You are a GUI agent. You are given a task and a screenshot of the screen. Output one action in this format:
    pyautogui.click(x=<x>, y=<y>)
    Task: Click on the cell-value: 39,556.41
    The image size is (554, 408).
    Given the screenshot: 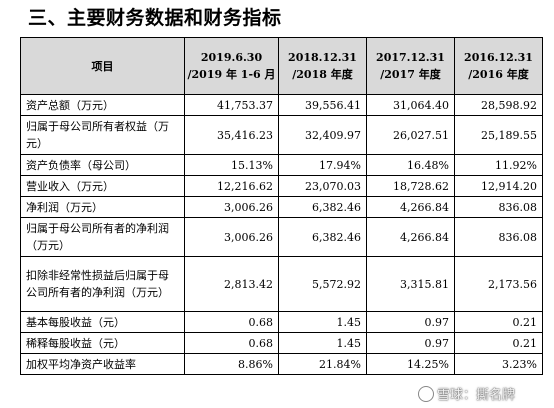 What is the action you would take?
    pyautogui.click(x=322, y=105)
    